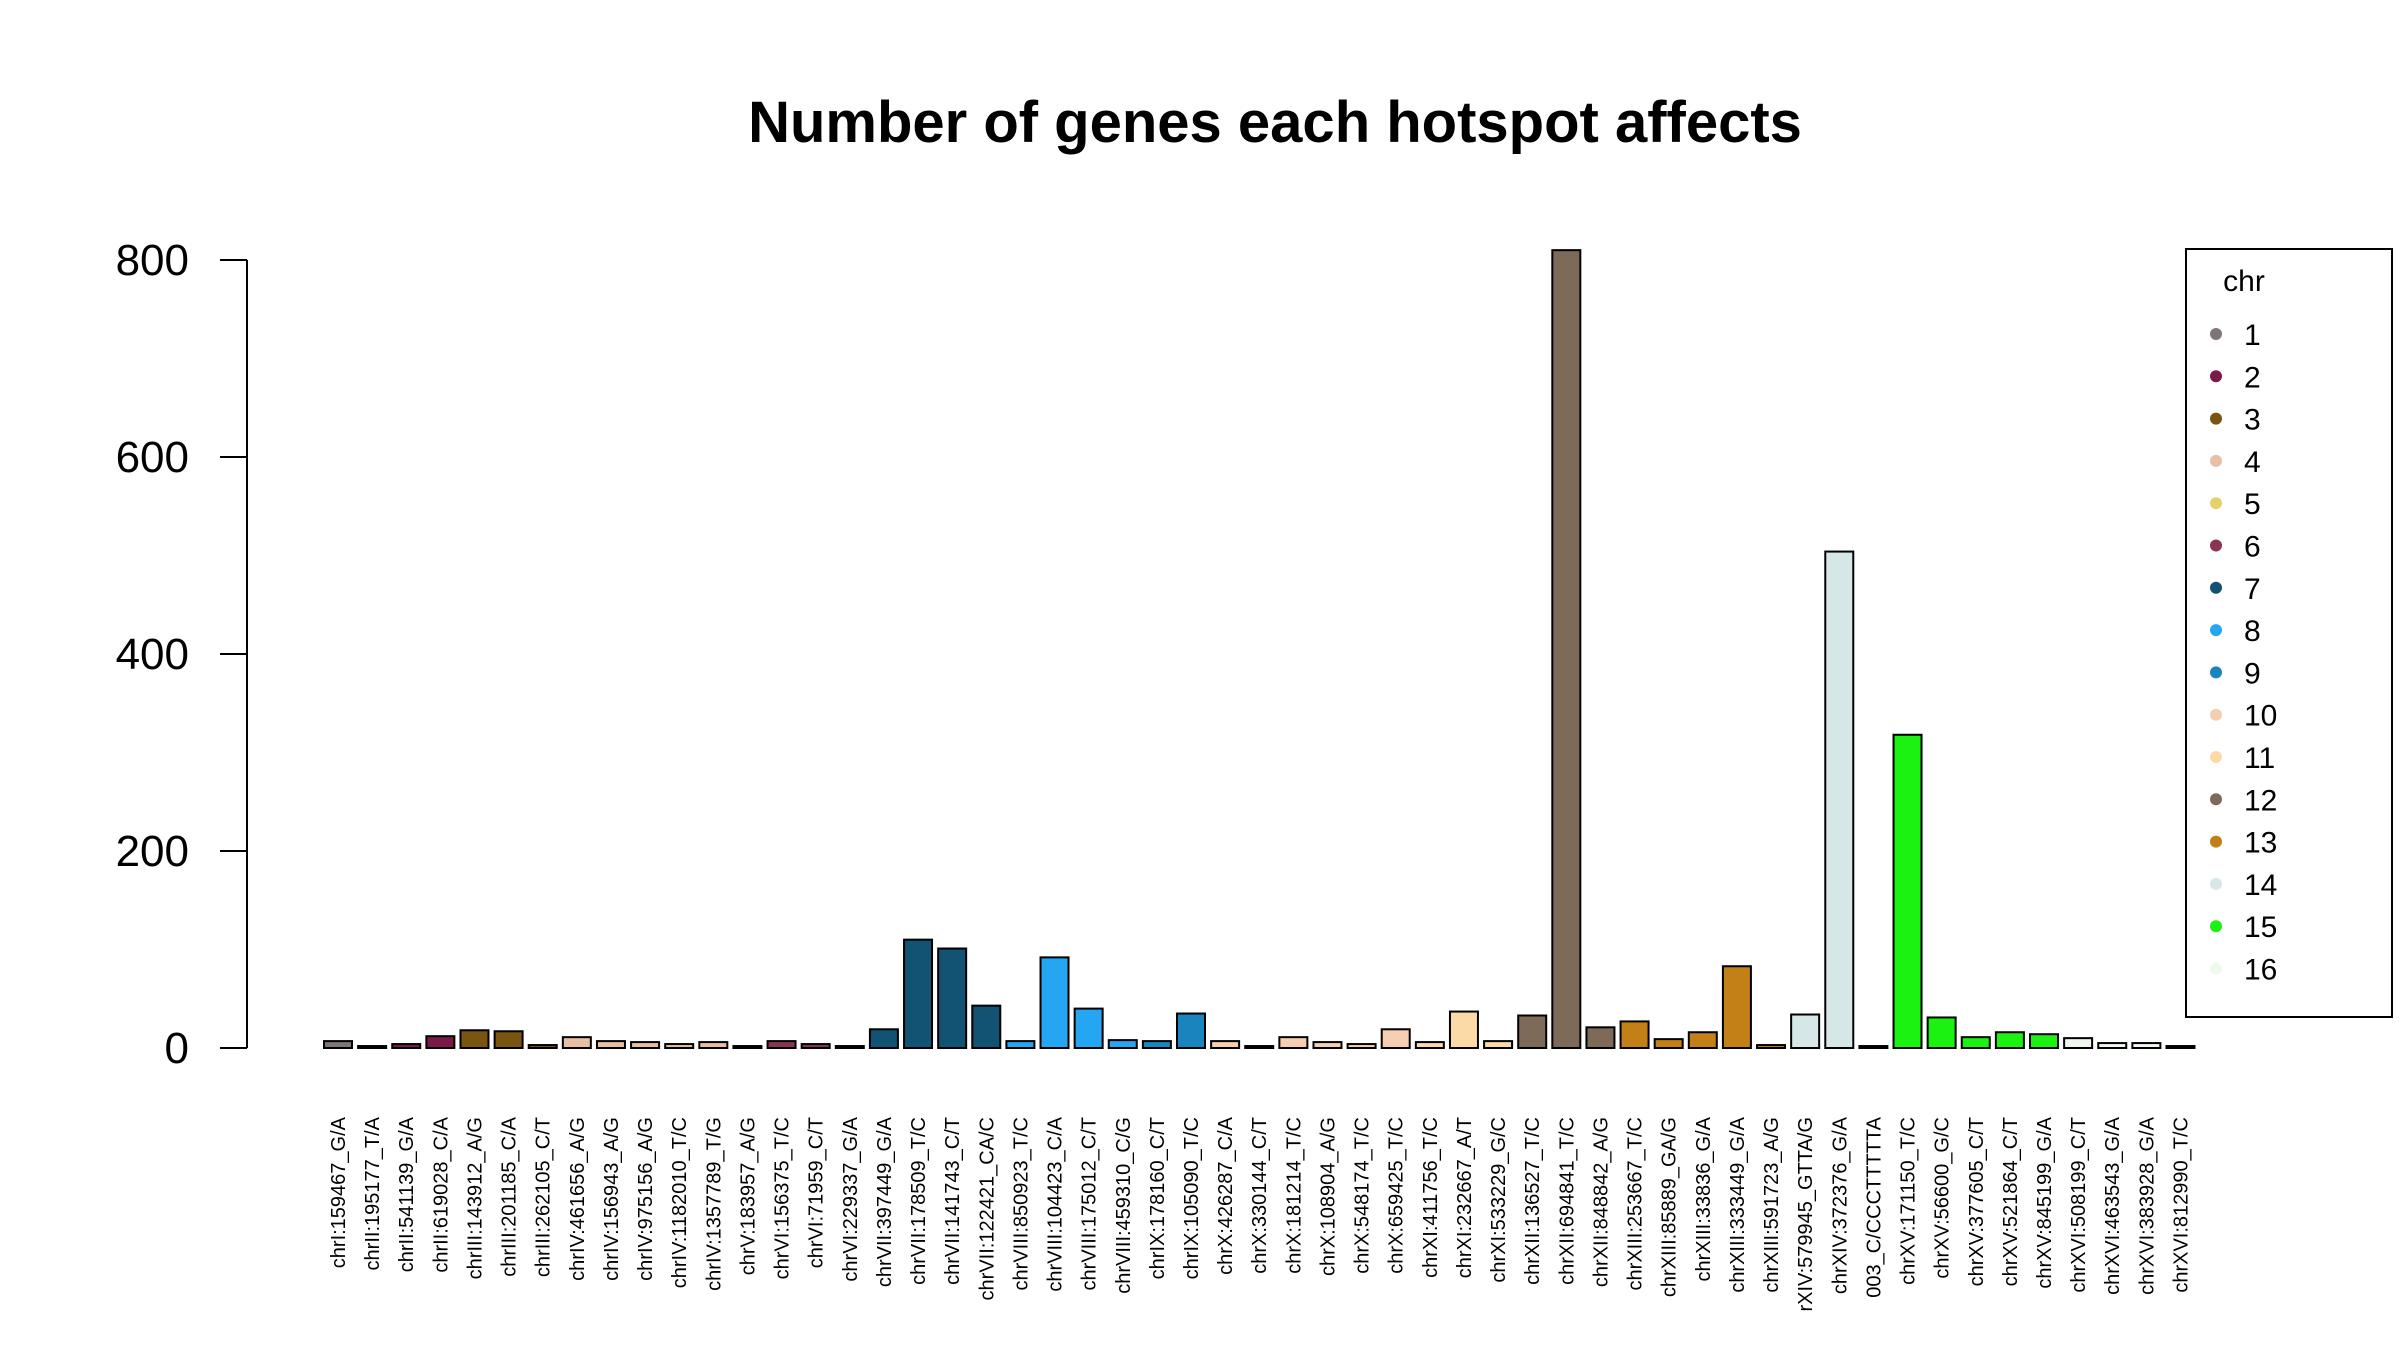 This screenshot has height=1350, width=2400. What do you see at coordinates (1840, 1205) in the screenshot?
I see `x-tick-label: chrXIV:372376_G/A` at bounding box center [1840, 1205].